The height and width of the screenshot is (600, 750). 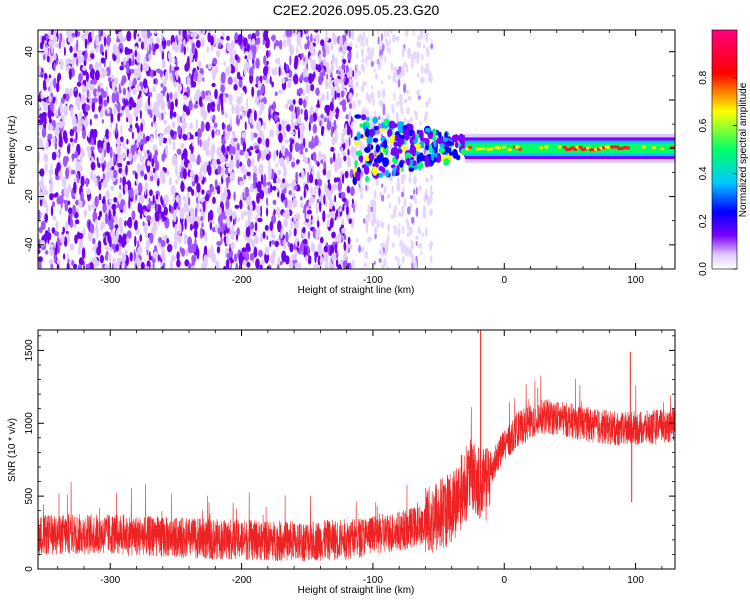 What do you see at coordinates (373, 580) in the screenshot?
I see `x-tick-label: -100` at bounding box center [373, 580].